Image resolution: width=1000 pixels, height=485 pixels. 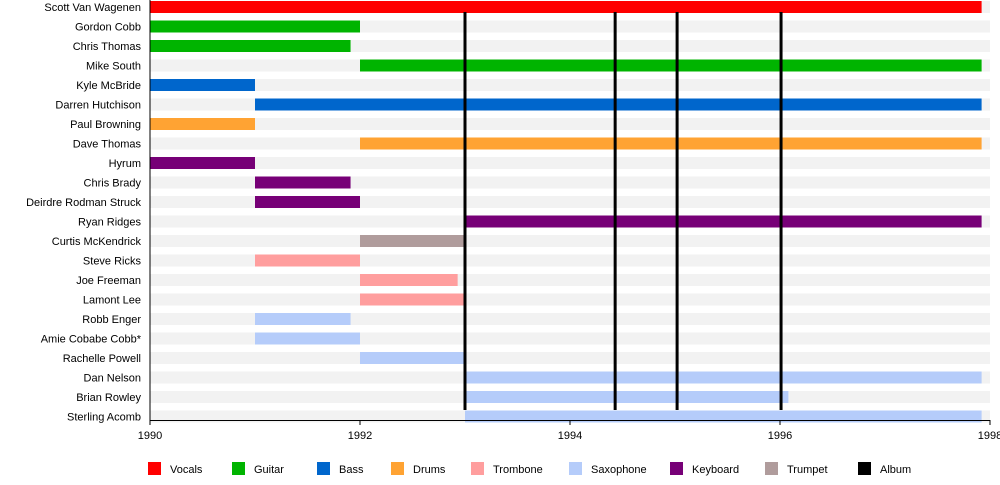 I want to click on member-label: Ryan Ridges, so click(x=109, y=223).